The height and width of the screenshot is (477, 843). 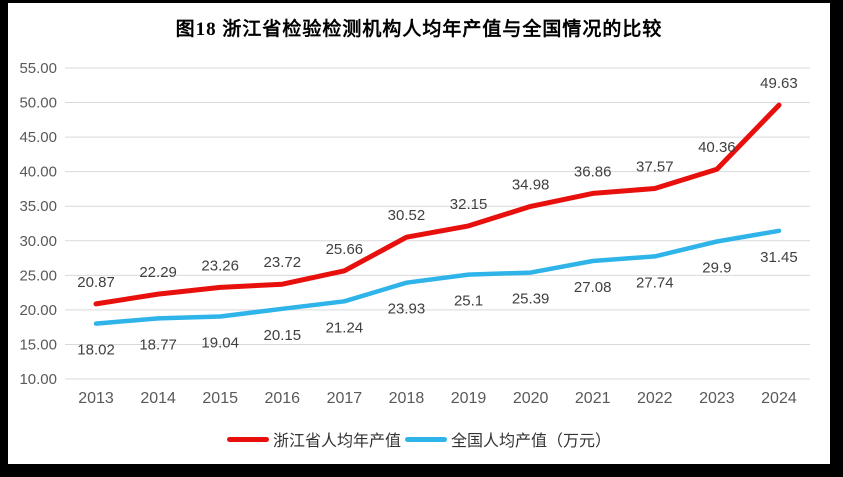 What do you see at coordinates (283, 335) in the screenshot?
I see `data-label: 20.15` at bounding box center [283, 335].